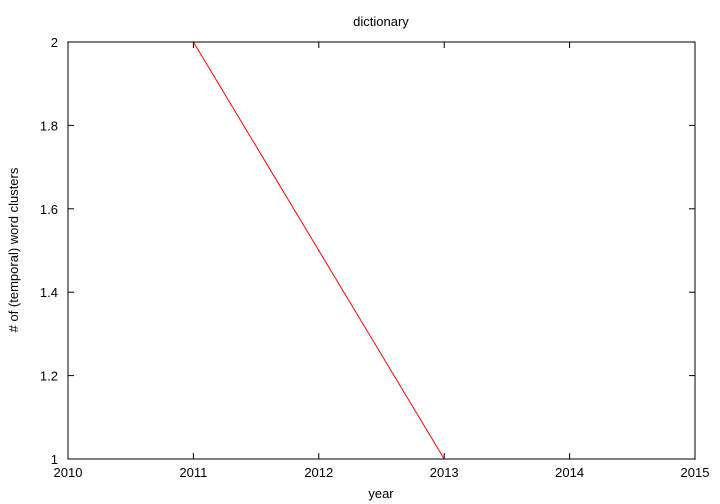 Image resolution: width=720 pixels, height=504 pixels. Describe the element at coordinates (381, 21) in the screenshot. I see `chart-title: dictionary` at that location.